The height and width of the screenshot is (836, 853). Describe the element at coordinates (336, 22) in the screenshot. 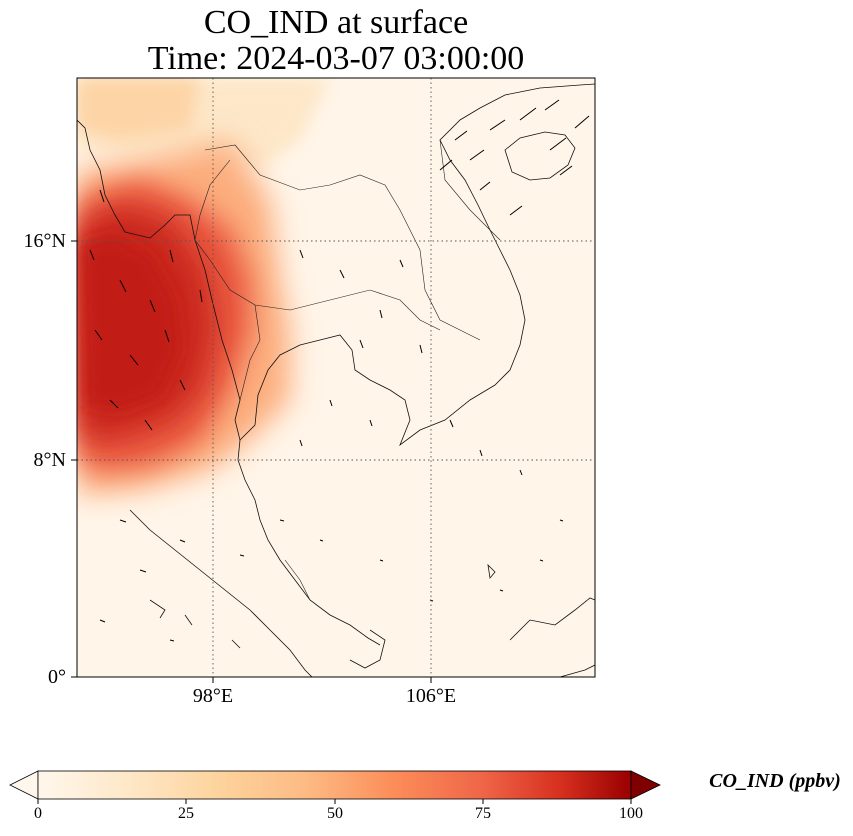

I see `figure-title: CO_IND at surface` at that location.